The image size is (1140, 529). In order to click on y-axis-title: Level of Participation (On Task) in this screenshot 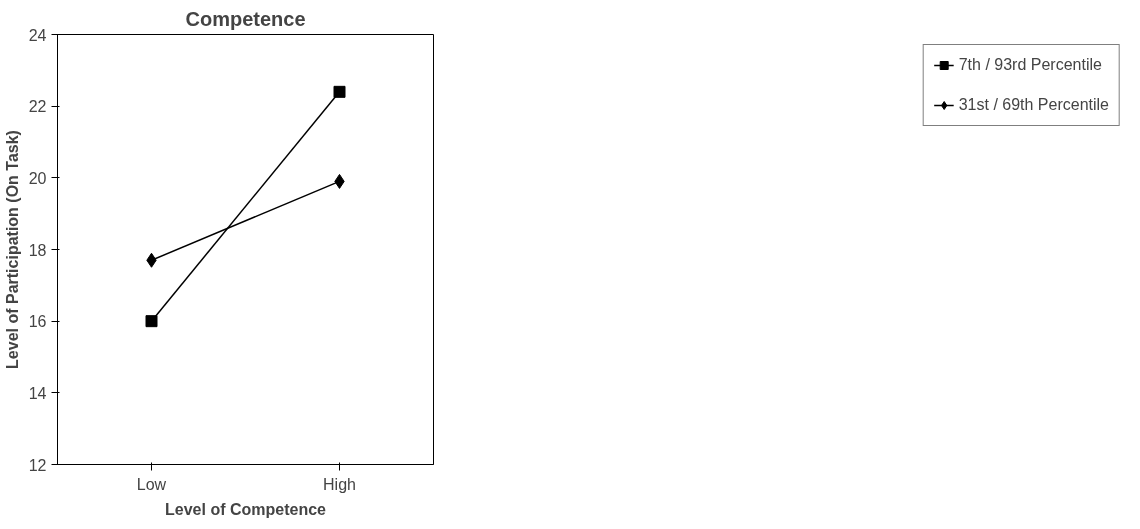, I will do `click(12, 249)`.